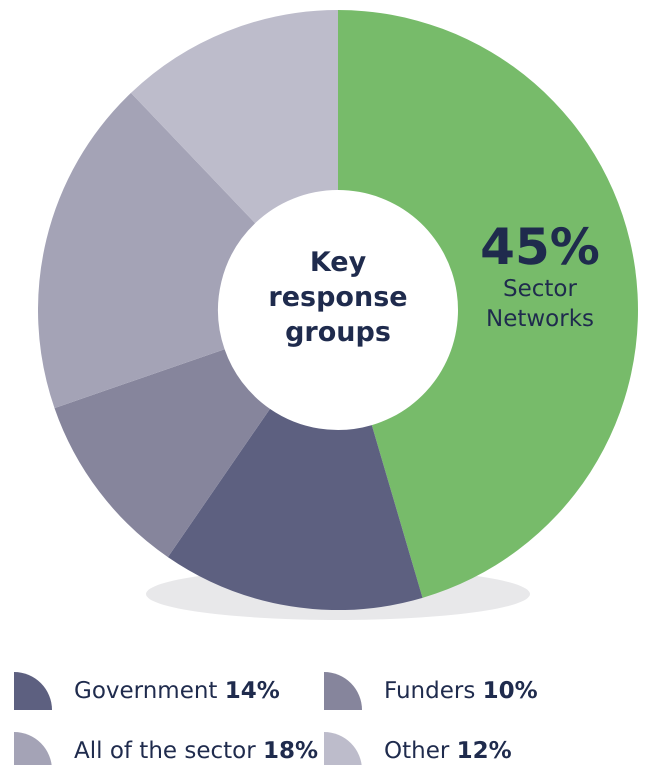  What do you see at coordinates (540, 247) in the screenshot?
I see `data-label: 45%` at bounding box center [540, 247].